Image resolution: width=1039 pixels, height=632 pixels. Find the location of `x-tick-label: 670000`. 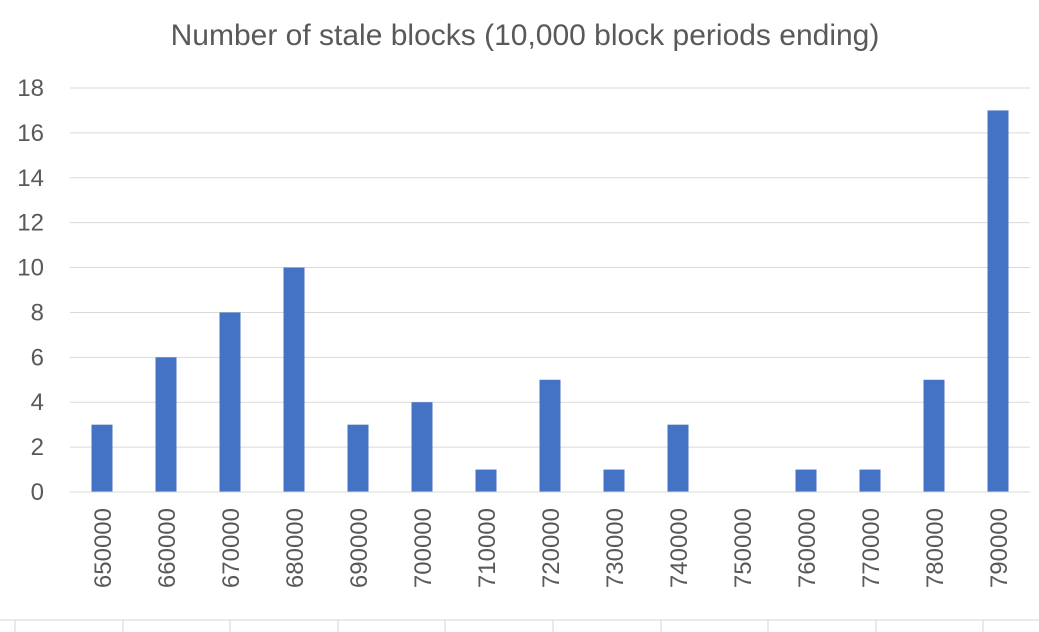

x-tick-label: 670000 is located at coordinates (231, 548).